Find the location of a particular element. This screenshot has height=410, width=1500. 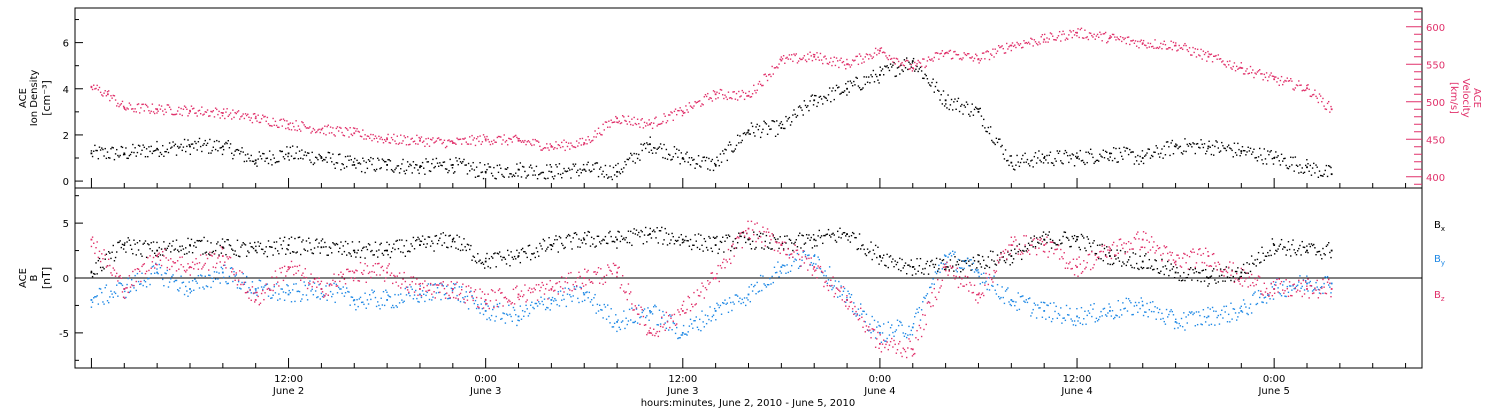

field-tick-label: 5 is located at coordinates (66, 224).